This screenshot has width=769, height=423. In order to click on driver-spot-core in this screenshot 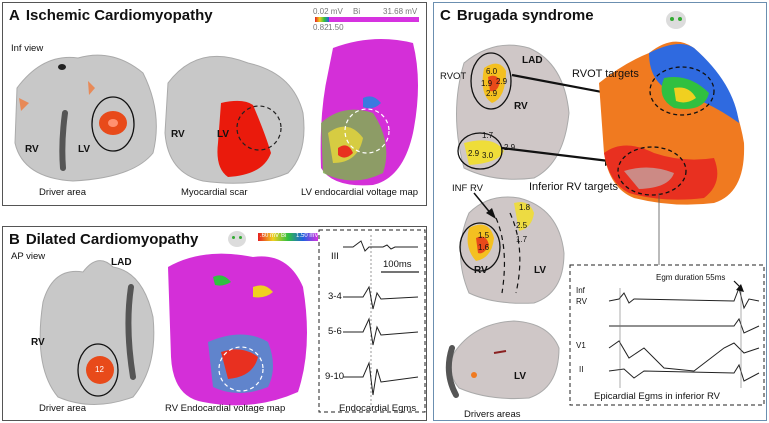, I will do `click(113, 123)`.